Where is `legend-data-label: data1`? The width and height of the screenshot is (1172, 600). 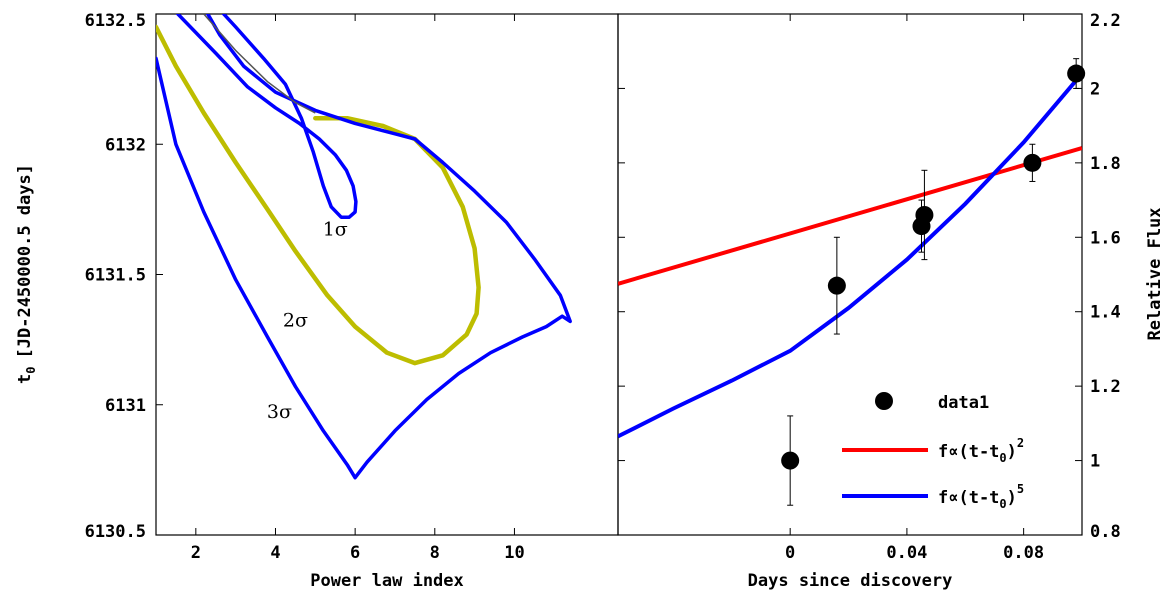
legend-data-label: data1 is located at coordinates (963, 403).